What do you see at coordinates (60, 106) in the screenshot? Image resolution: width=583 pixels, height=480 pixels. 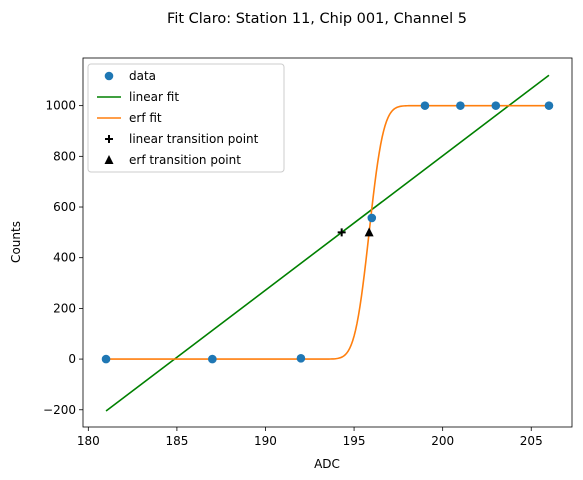 I see `y-tick-label: 1000` at bounding box center [60, 106].